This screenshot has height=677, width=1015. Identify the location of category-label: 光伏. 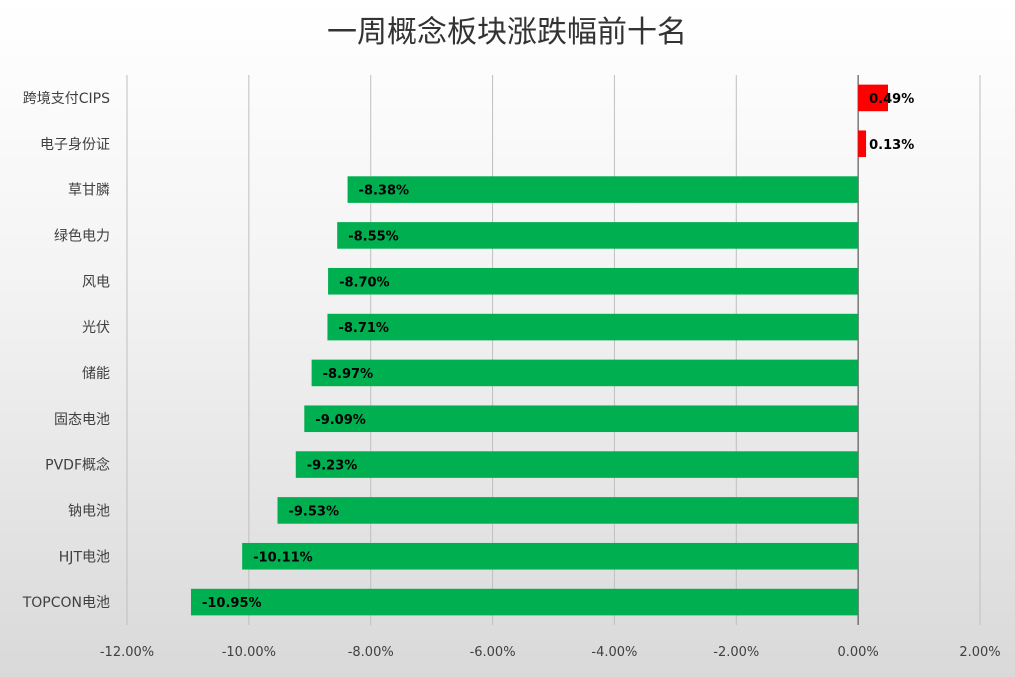
(96, 328).